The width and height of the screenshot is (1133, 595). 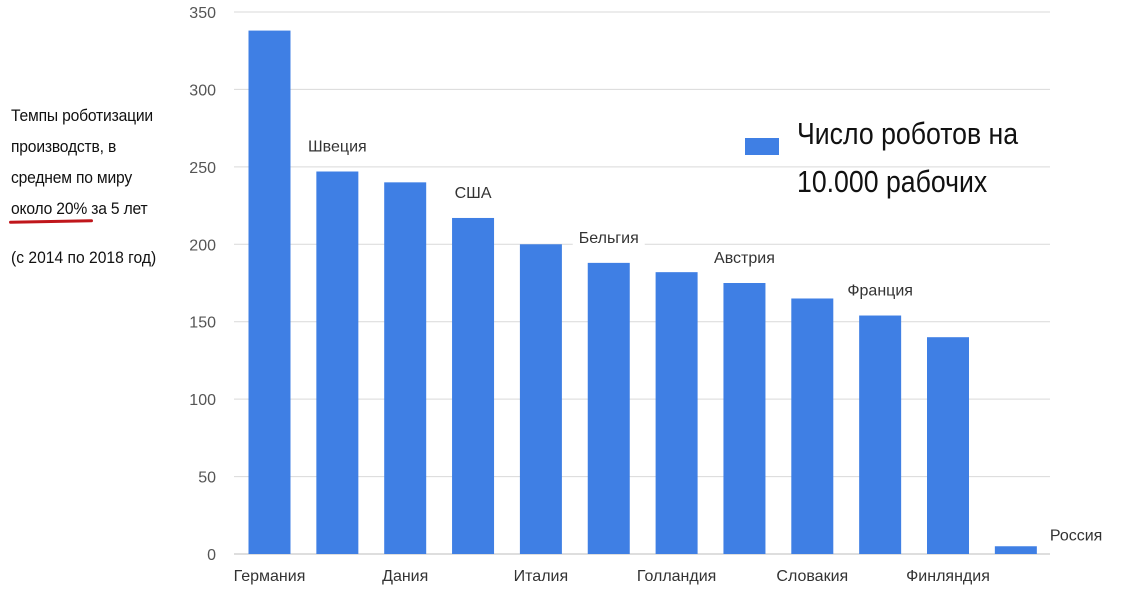 What do you see at coordinates (812, 576) in the screenshot?
I see `category-label: Словакия` at bounding box center [812, 576].